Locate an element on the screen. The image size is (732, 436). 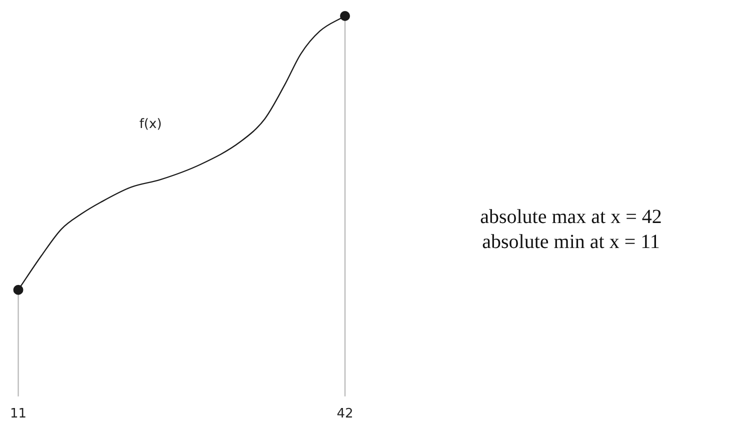
x-tick-label: 42 is located at coordinates (345, 414).